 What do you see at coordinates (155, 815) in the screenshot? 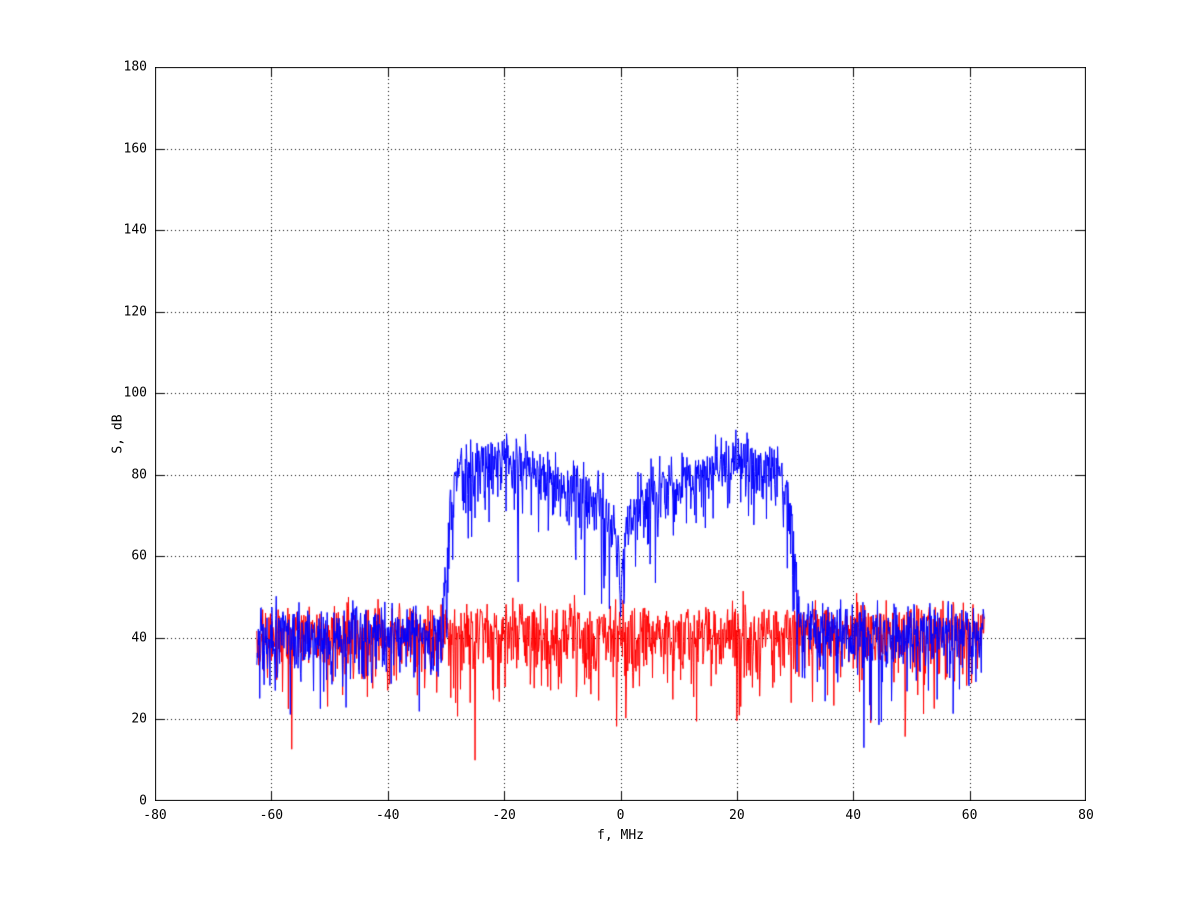
I see `x-tick-label: -80` at bounding box center [155, 815].